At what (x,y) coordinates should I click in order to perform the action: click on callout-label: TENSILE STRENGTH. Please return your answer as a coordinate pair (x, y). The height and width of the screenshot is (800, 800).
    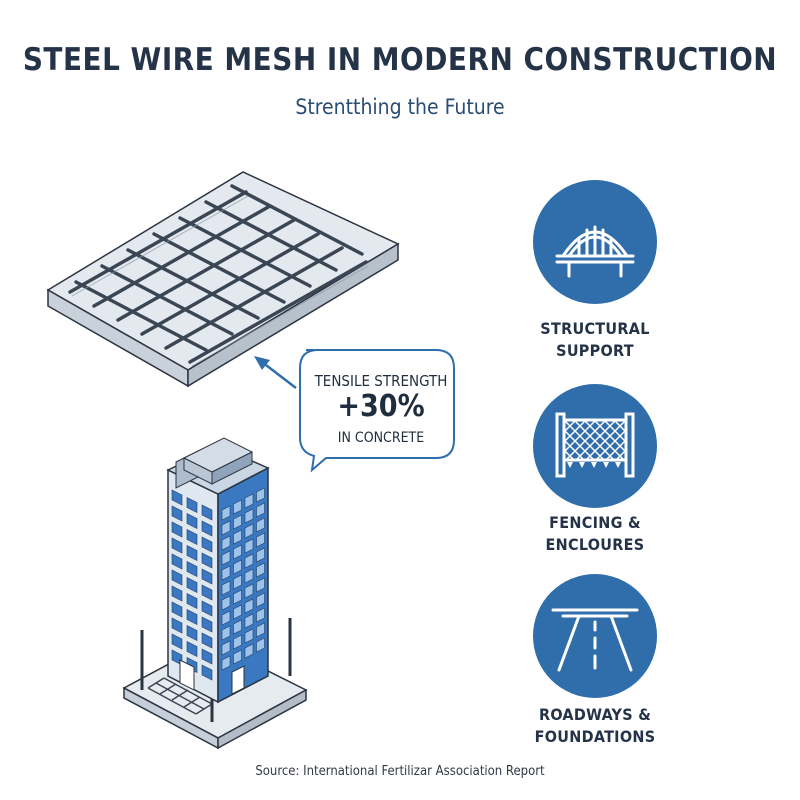
    Looking at the image, I should click on (381, 381).